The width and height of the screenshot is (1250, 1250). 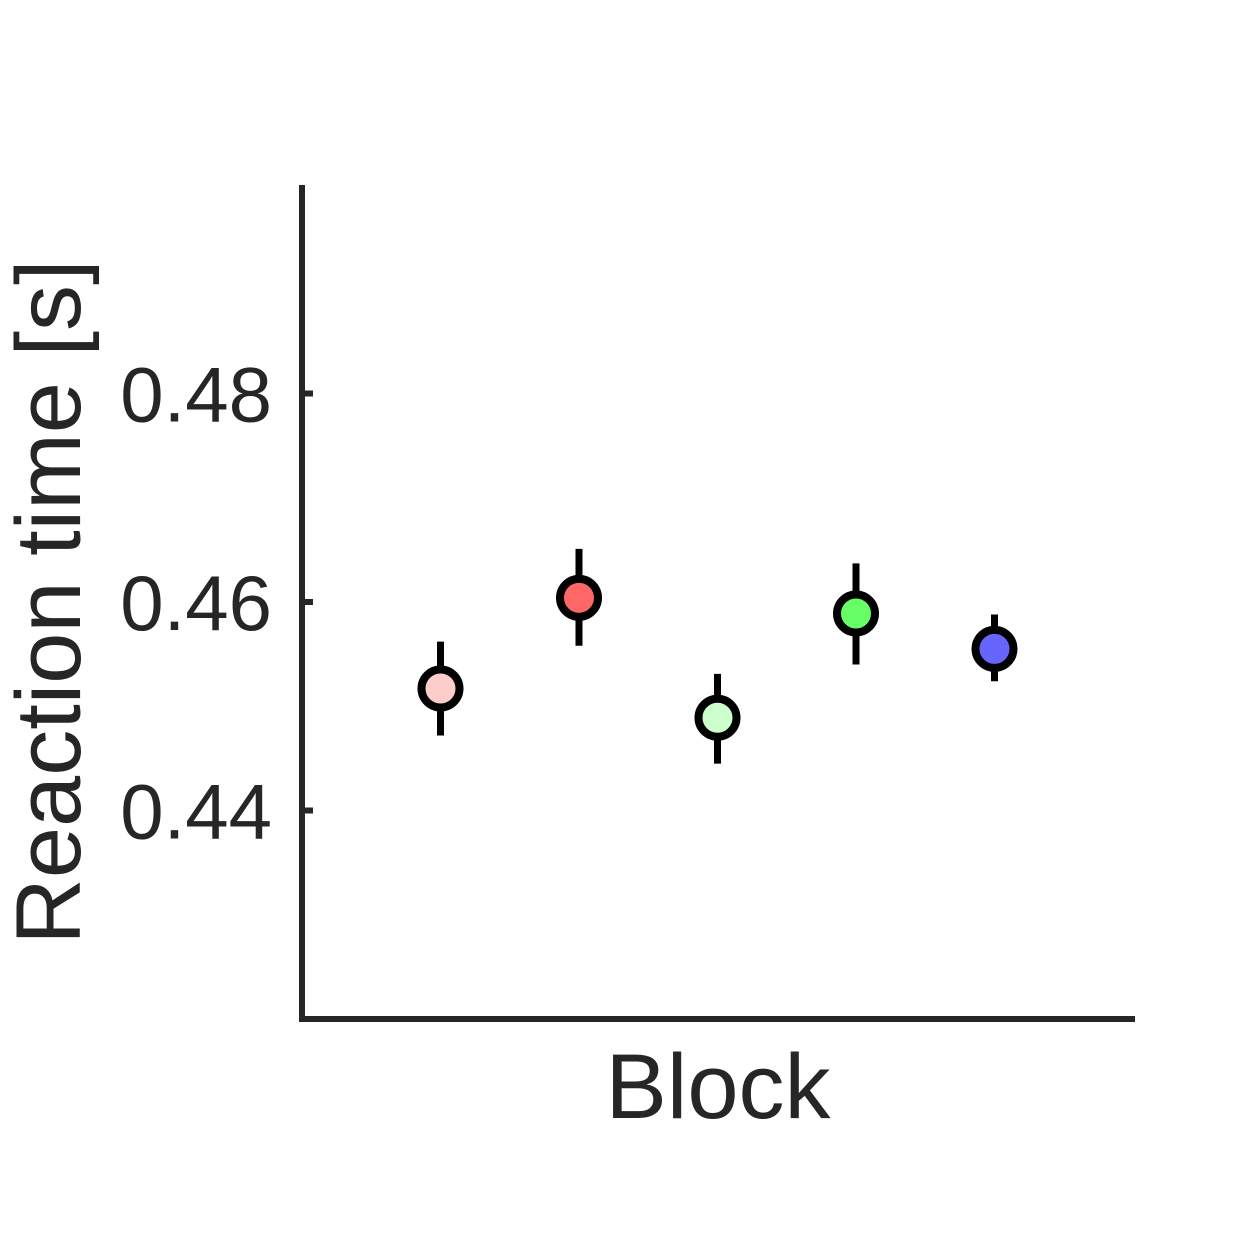 What do you see at coordinates (717, 657) in the screenshot?
I see `data-points` at bounding box center [717, 657].